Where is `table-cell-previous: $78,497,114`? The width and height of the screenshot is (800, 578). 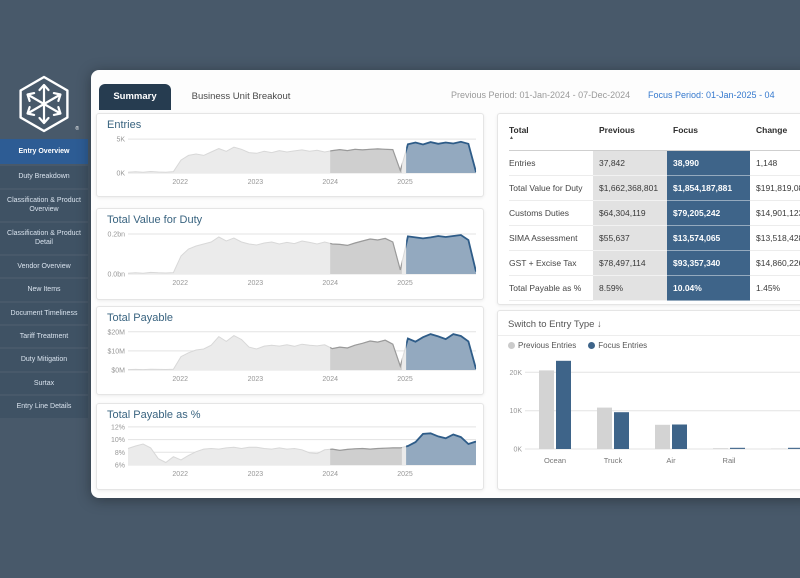 table-cell-previous: $78,497,114 is located at coordinates (630, 263).